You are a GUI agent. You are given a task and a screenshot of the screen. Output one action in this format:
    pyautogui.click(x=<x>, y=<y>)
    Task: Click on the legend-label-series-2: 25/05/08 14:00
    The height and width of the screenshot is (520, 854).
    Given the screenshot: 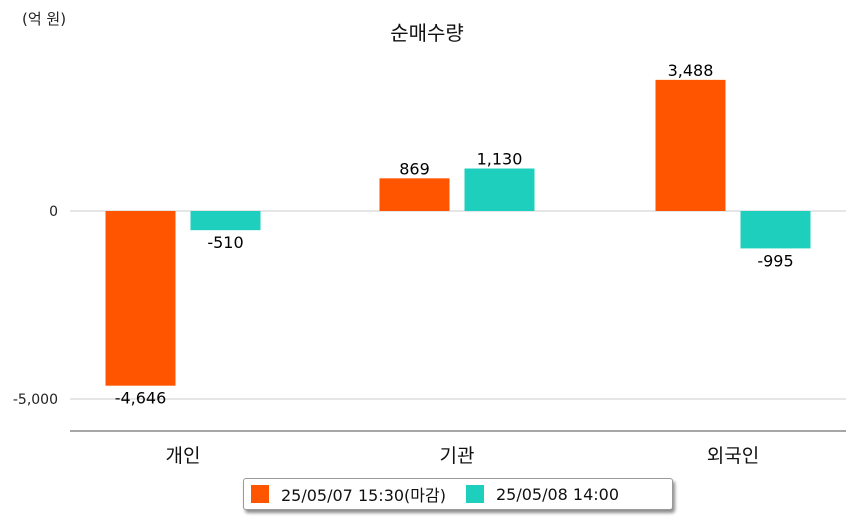 What is the action you would take?
    pyautogui.click(x=557, y=494)
    